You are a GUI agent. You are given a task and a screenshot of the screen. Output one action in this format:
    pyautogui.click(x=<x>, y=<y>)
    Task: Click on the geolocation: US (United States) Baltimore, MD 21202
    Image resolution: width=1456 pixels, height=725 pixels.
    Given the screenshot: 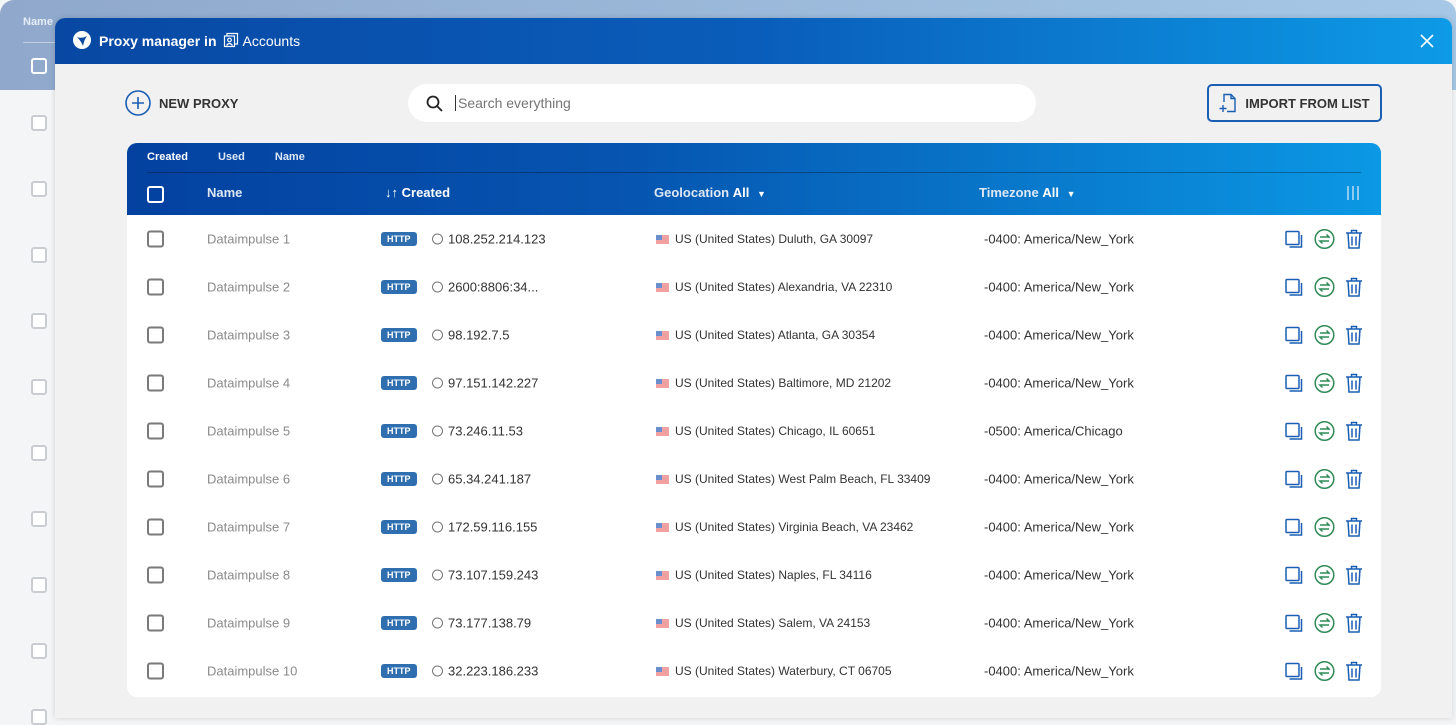 What is the action you would take?
    pyautogui.click(x=773, y=383)
    